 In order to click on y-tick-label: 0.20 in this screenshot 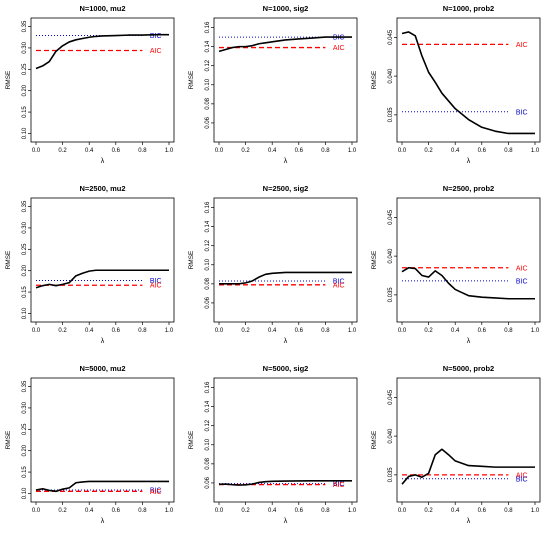, I will do `click(25, 450)`.